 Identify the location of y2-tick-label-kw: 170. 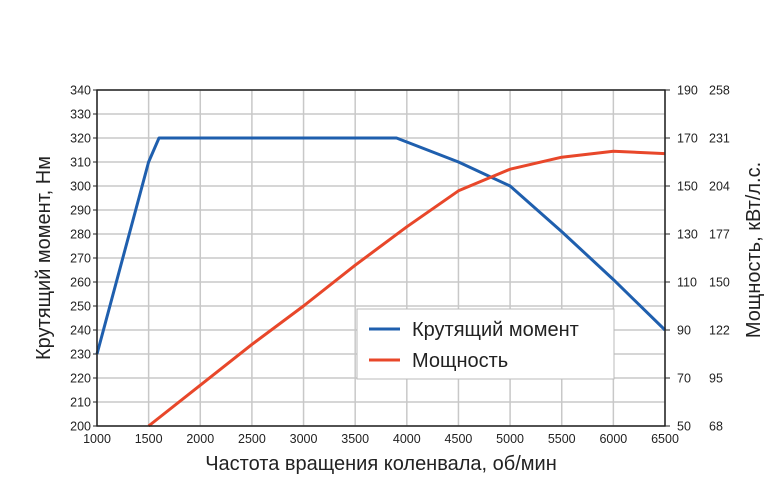
(687, 139).